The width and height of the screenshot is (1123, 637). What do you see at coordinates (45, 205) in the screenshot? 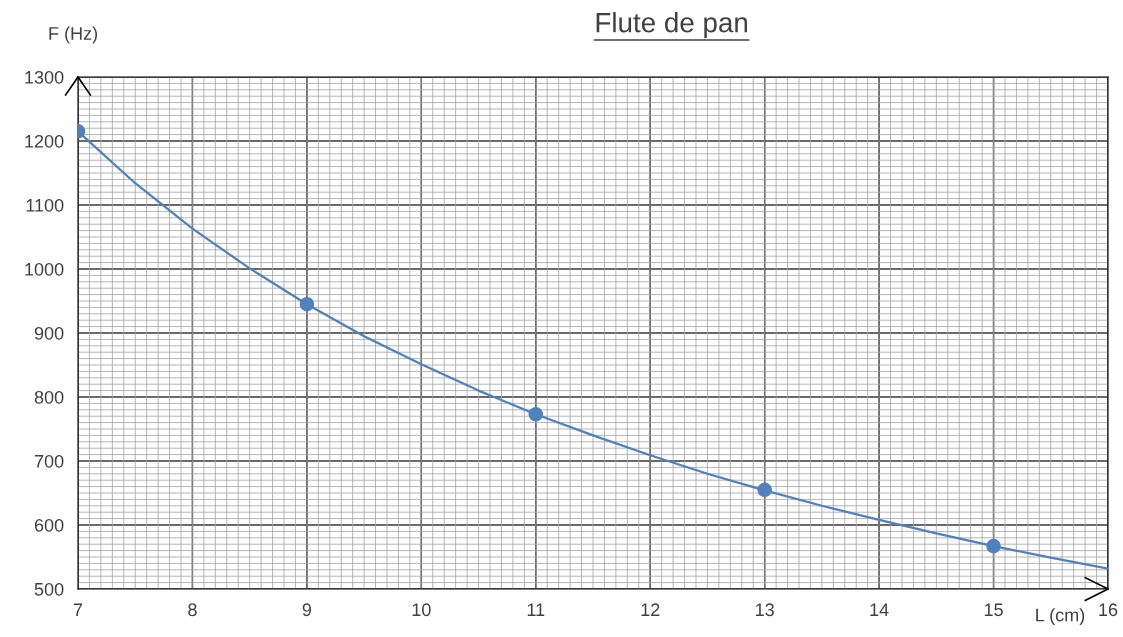
I see `y-tick-label: 1100` at bounding box center [45, 205].